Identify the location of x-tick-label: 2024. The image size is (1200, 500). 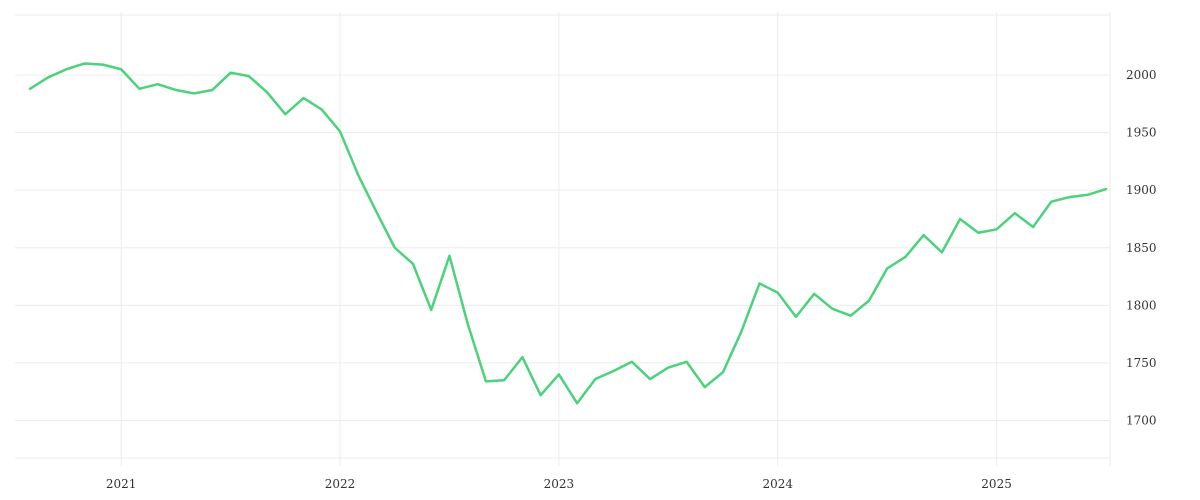
(777, 484).